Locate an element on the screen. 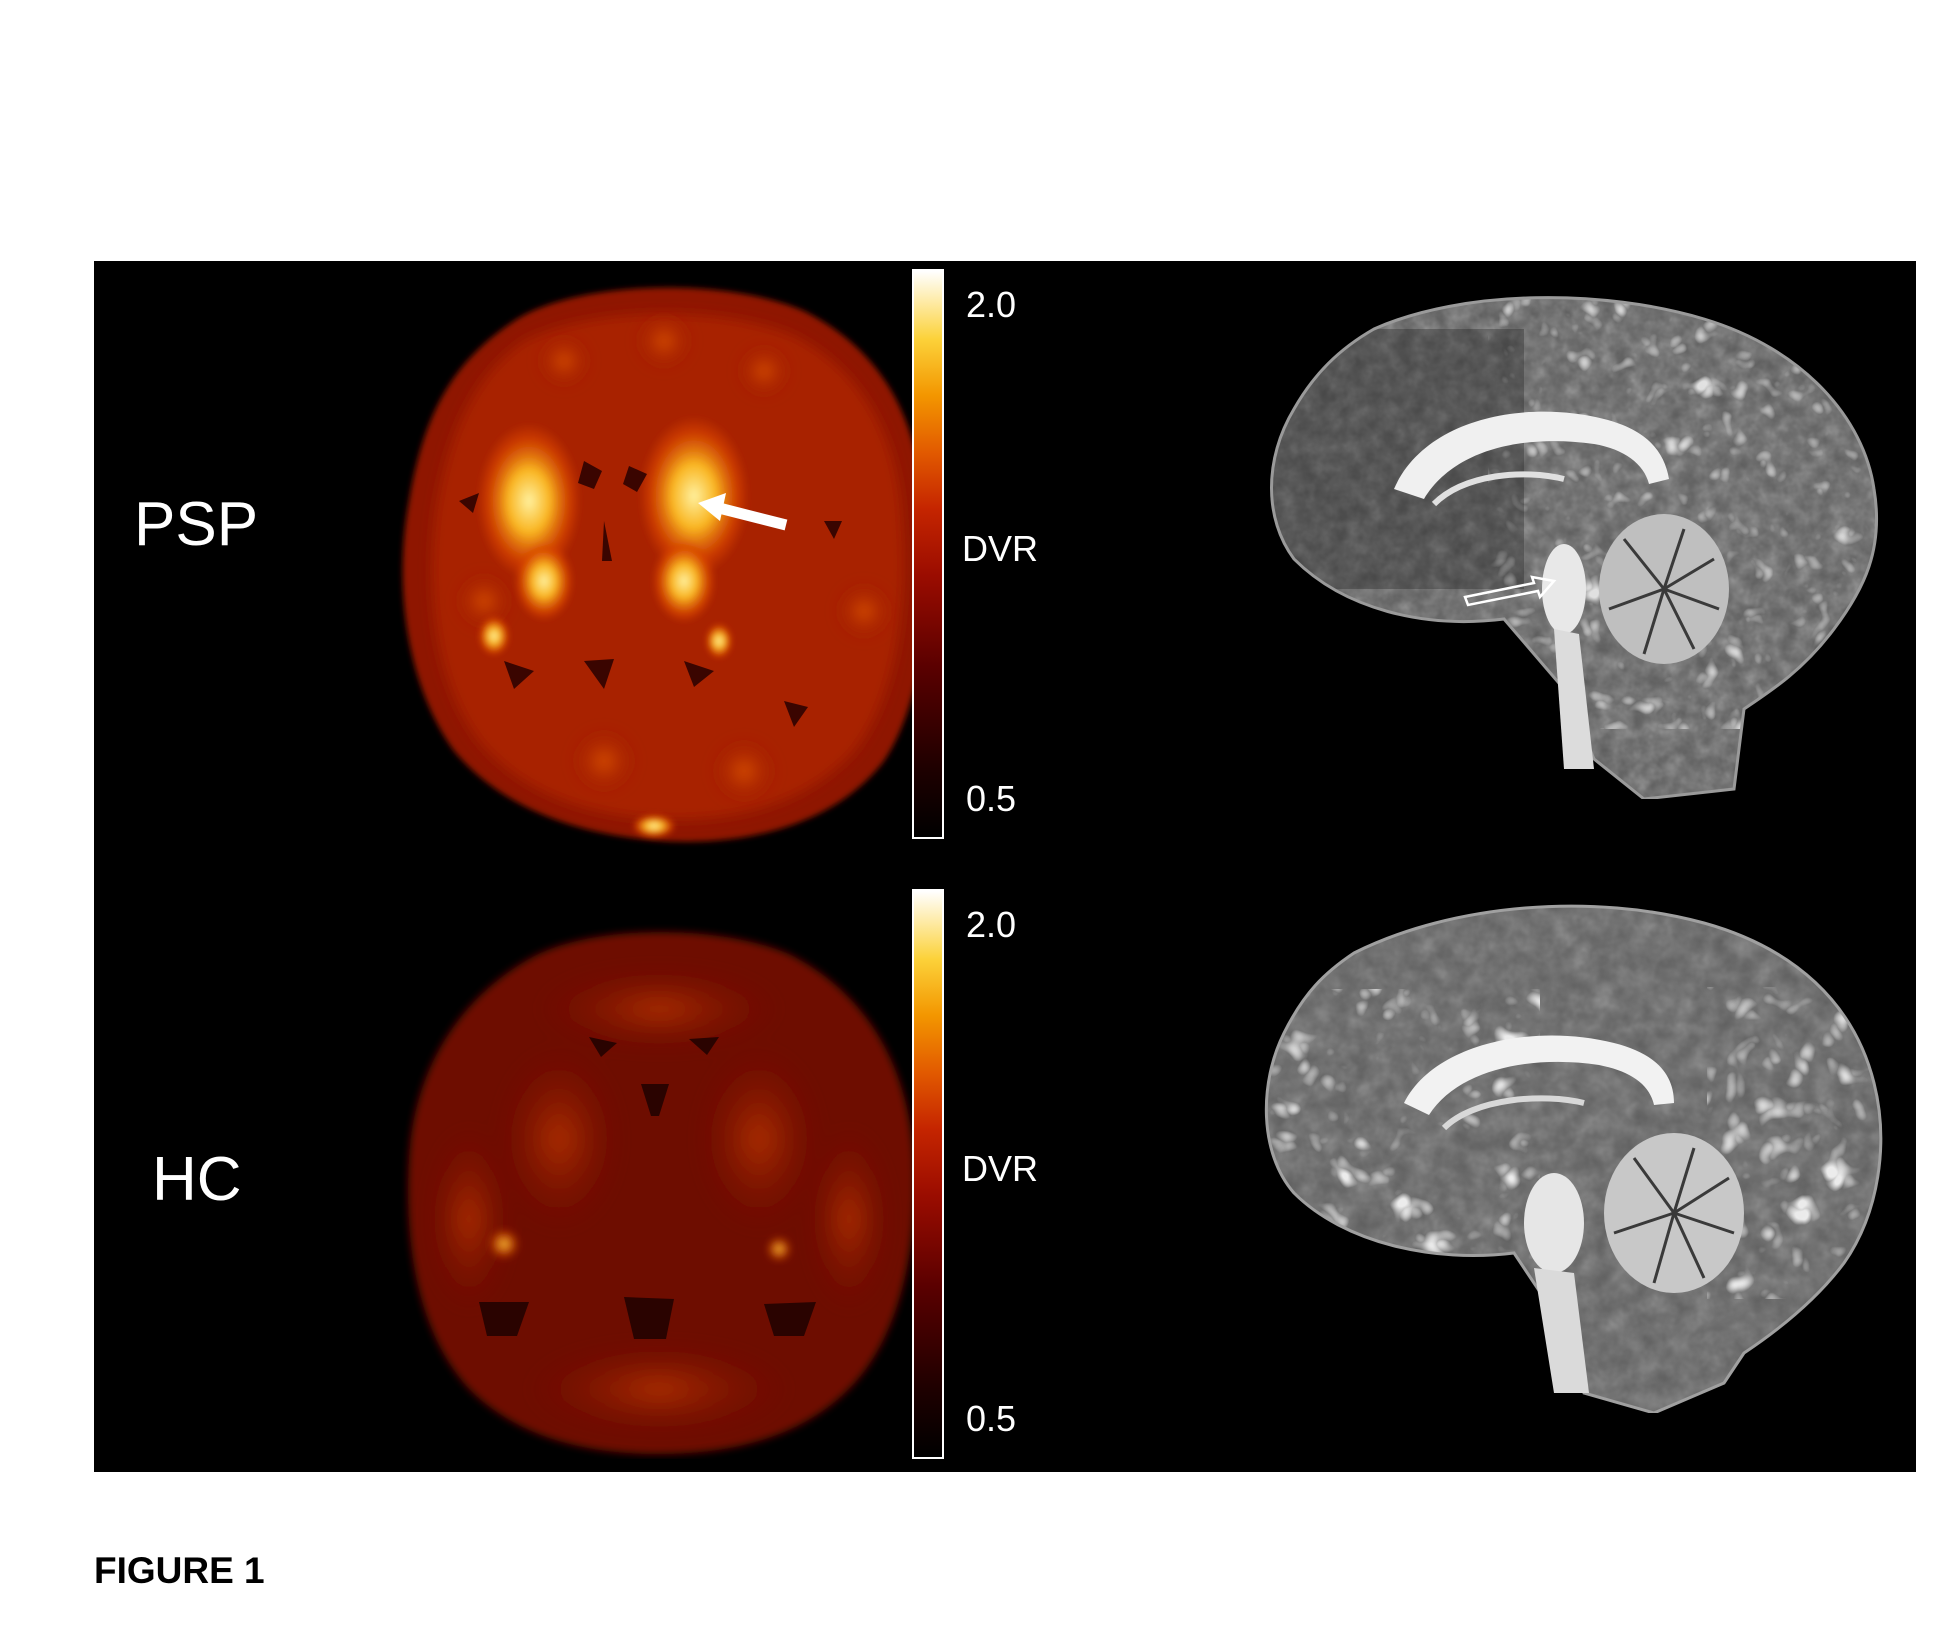 The image size is (1958, 1625). outline-arrow-icon is located at coordinates (1510, 591).